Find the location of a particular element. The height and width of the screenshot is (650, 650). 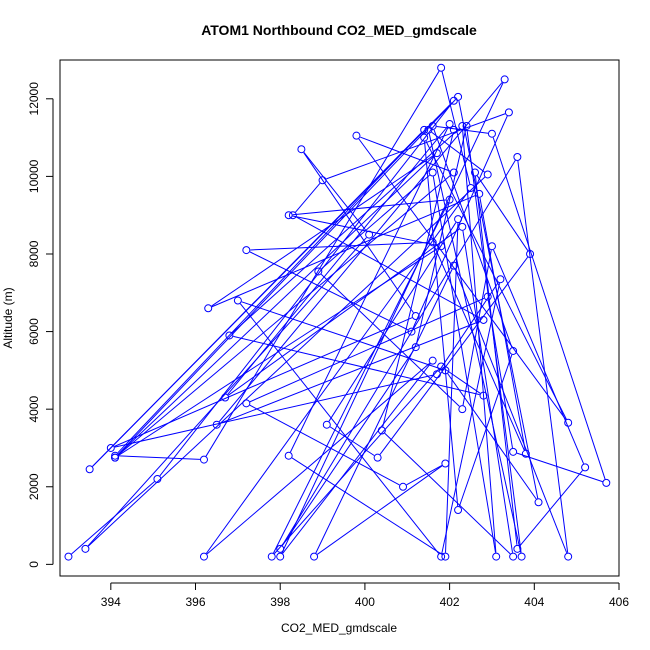

y-axis-label: Altitude (m) is located at coordinates (8, 317).